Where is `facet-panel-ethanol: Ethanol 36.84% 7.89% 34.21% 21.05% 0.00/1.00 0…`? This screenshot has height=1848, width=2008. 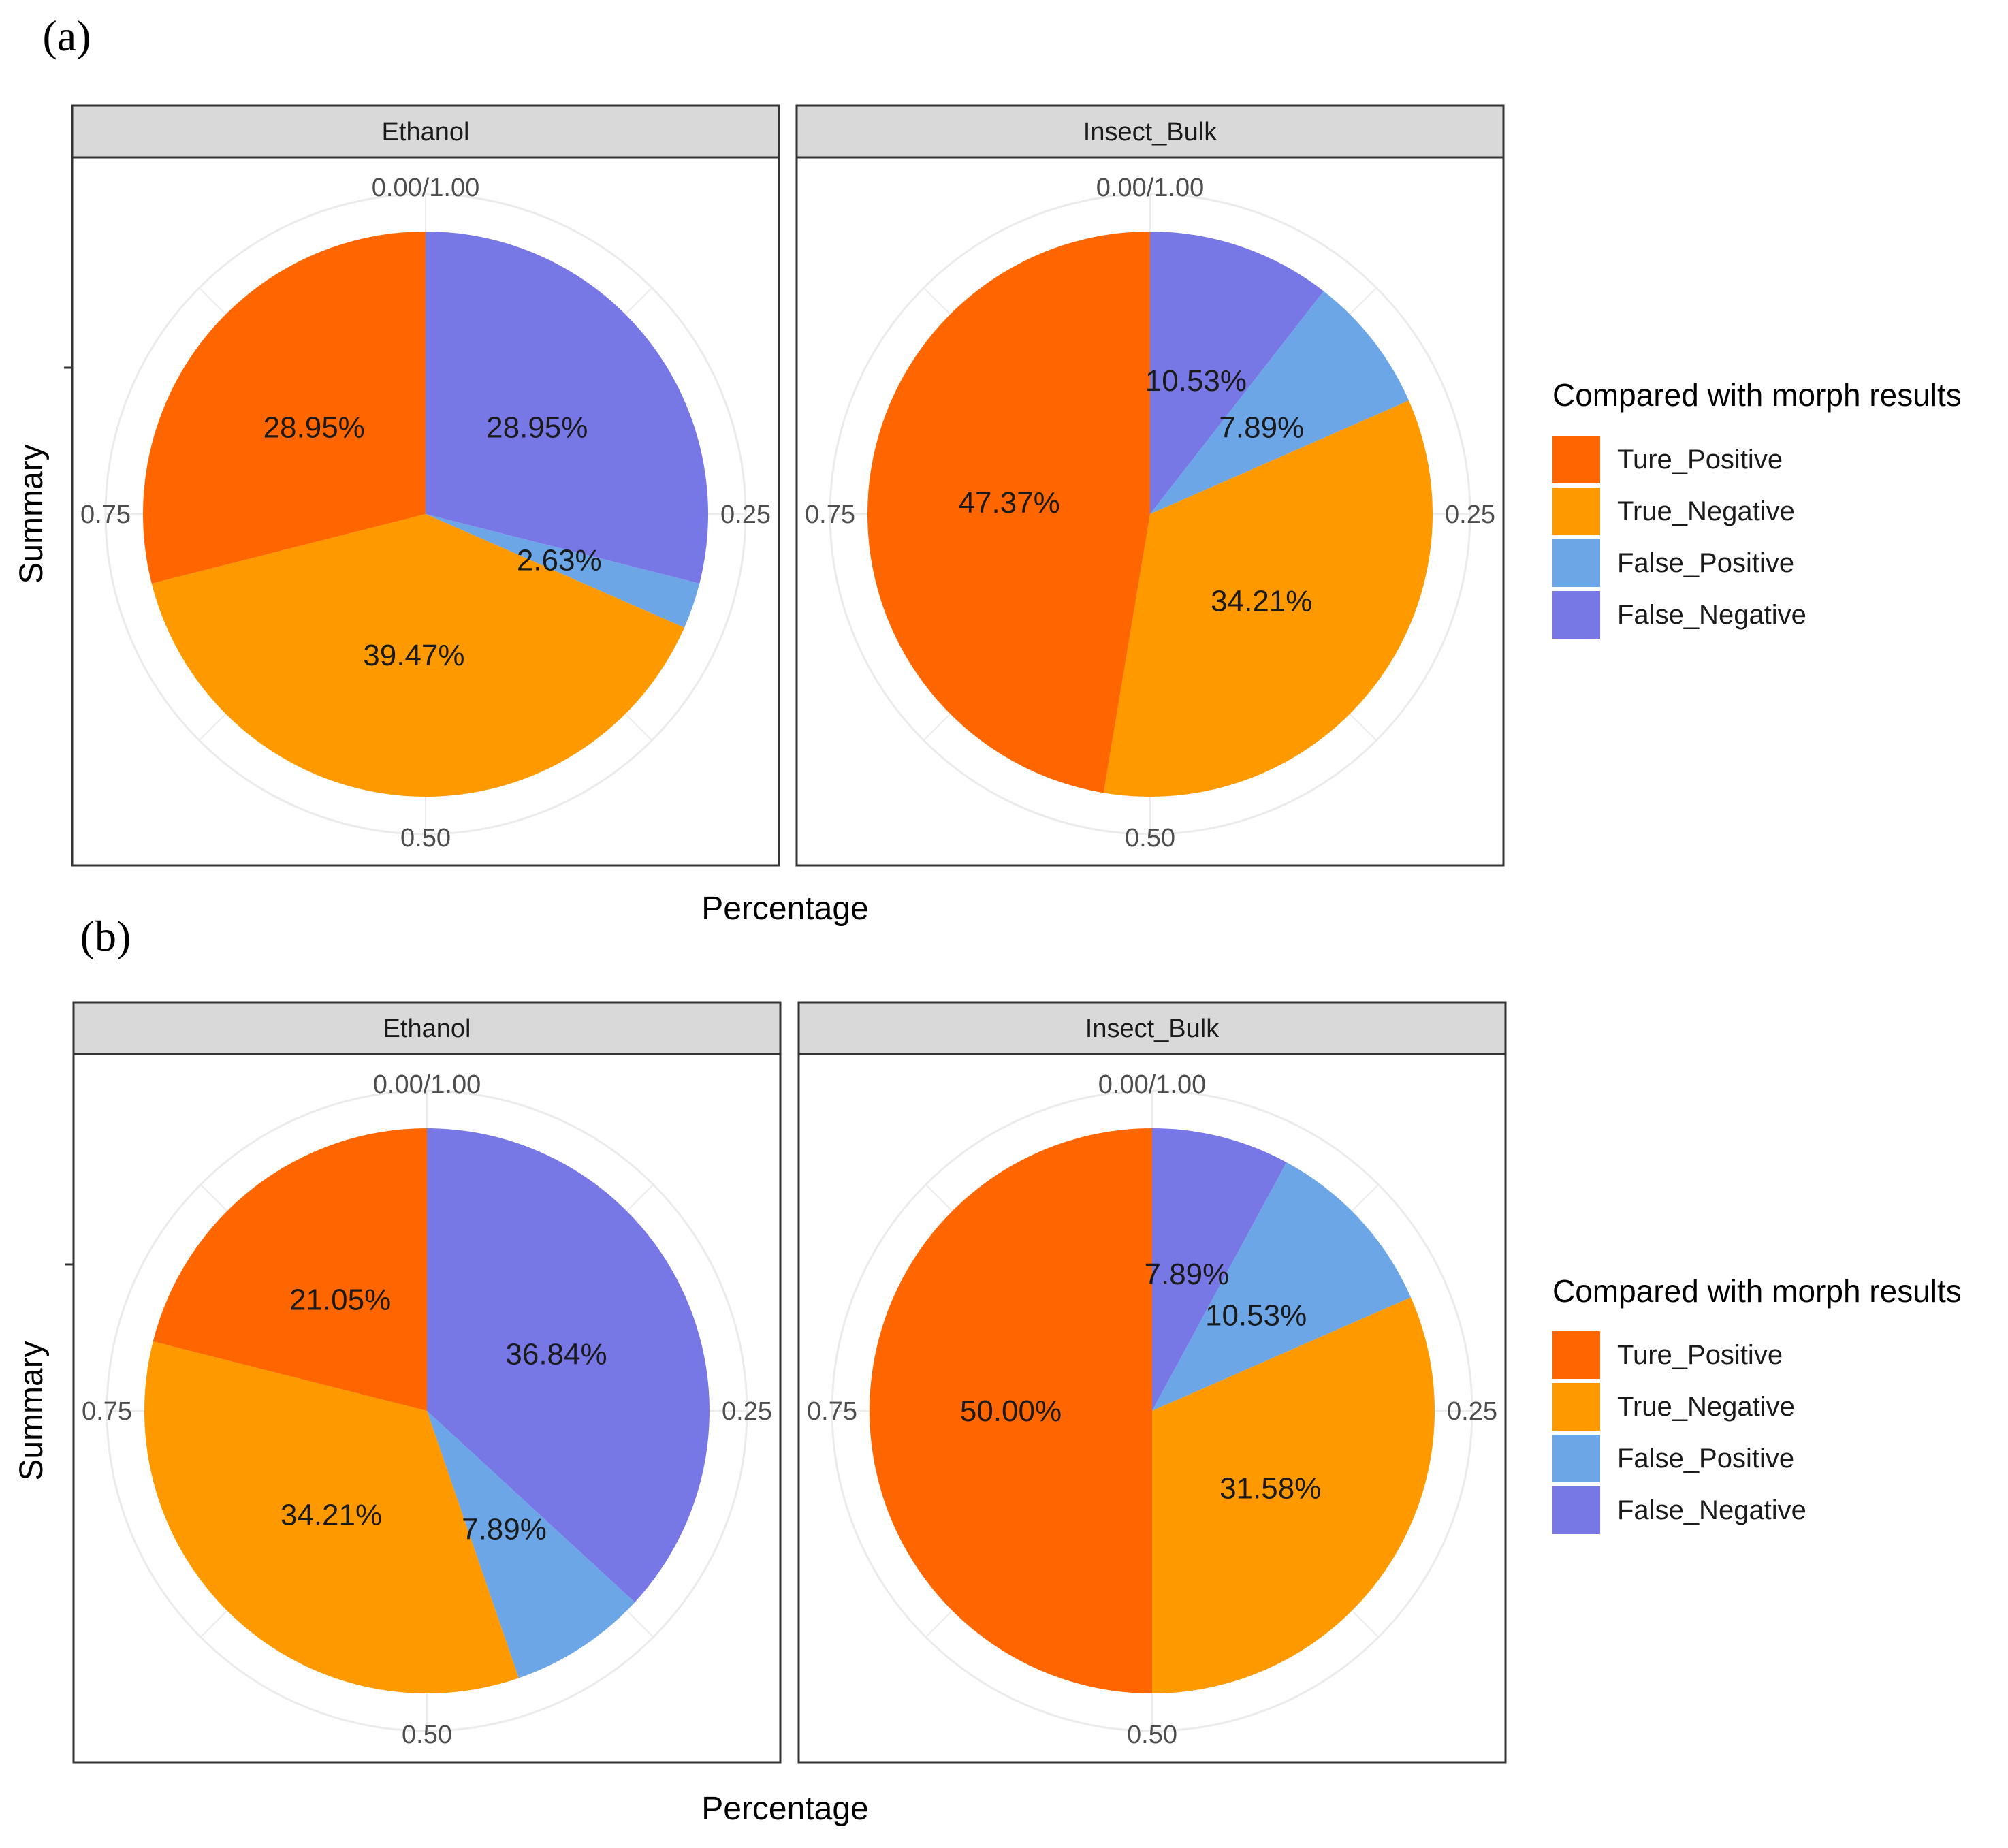 facet-panel-ethanol: Ethanol 36.84% 7.89% 34.21% 21.05% 0.00/1.00 0… is located at coordinates (427, 1382).